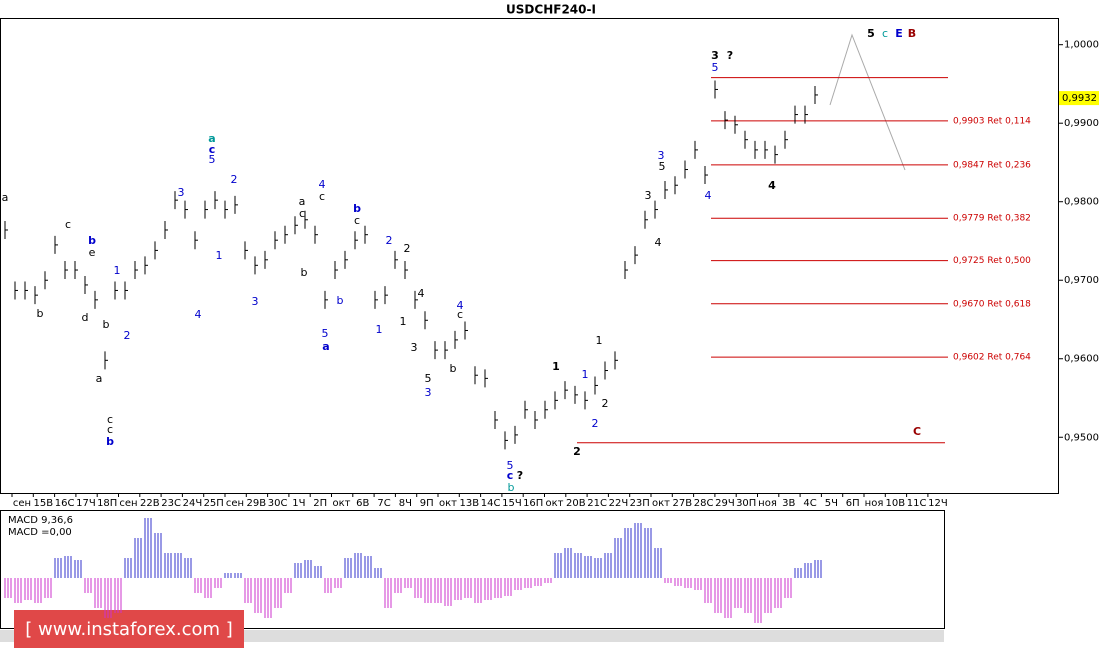 This screenshot has height=660, width=1102. Describe the element at coordinates (278, 503) in the screenshot. I see `x-tick-label: 30С` at that location.